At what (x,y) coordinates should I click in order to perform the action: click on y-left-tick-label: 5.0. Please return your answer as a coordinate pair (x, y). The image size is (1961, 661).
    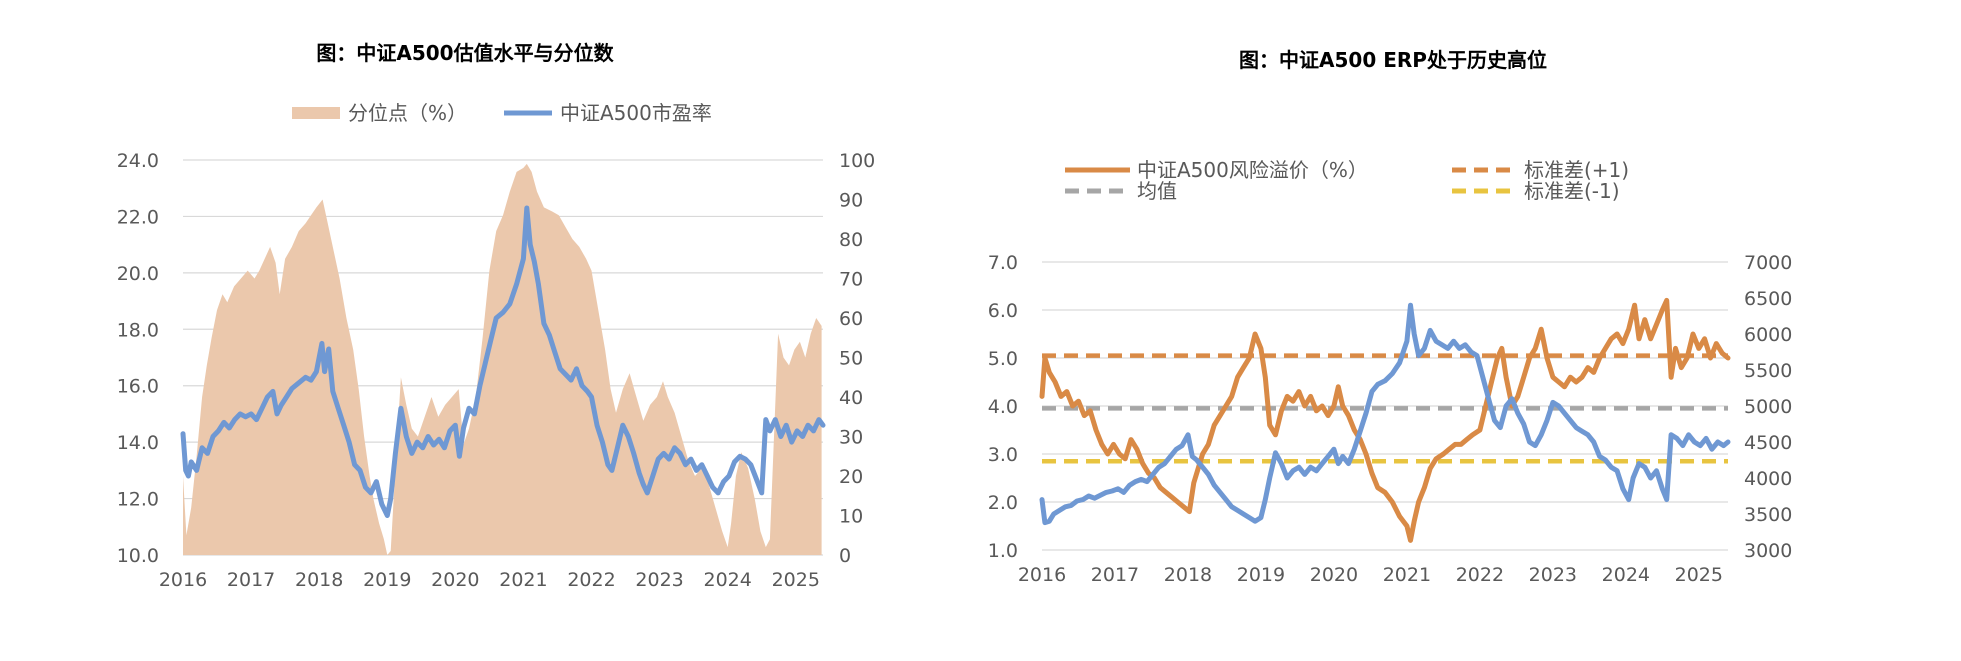
    Looking at the image, I should click on (1003, 359).